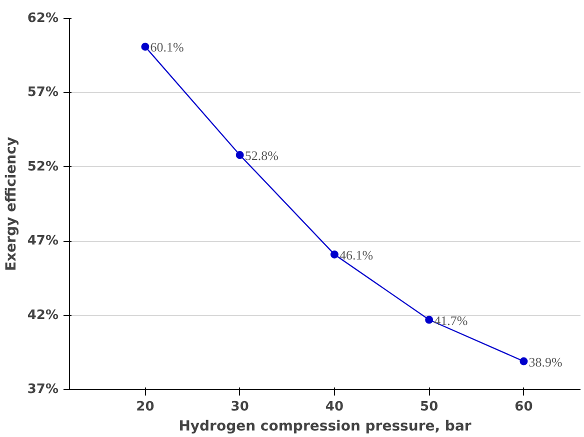 This screenshot has width=584, height=437. What do you see at coordinates (239, 407) in the screenshot?
I see `x-tick-label: 30` at bounding box center [239, 407].